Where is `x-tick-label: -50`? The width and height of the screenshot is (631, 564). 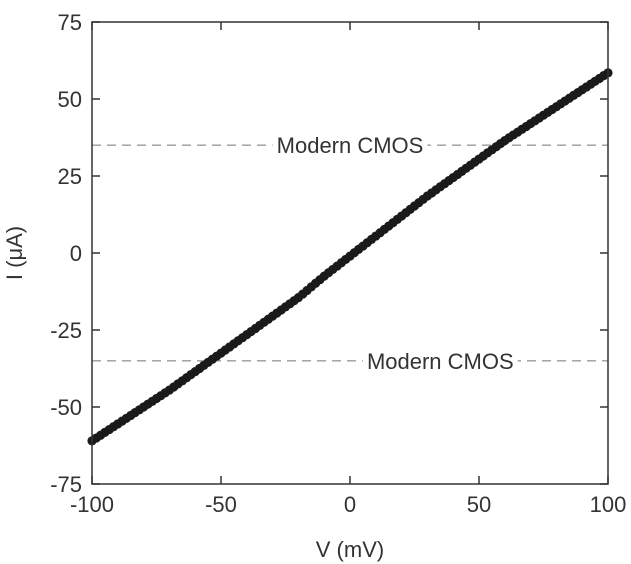 x-tick-label: -50 is located at coordinates (221, 504).